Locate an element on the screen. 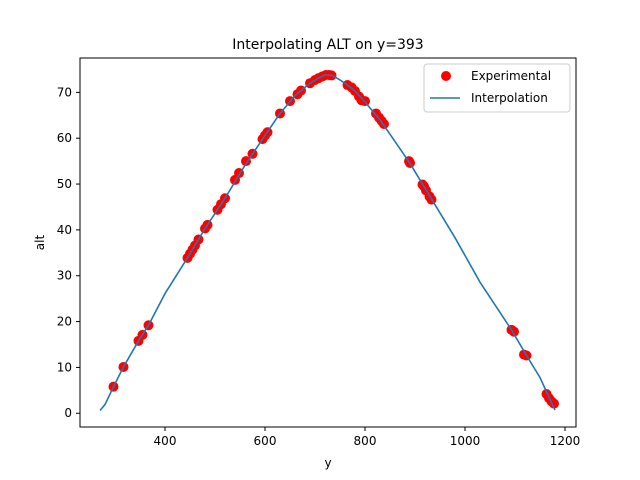 The height and width of the screenshot is (480, 640). legend-marker-experimental is located at coordinates (446, 76).